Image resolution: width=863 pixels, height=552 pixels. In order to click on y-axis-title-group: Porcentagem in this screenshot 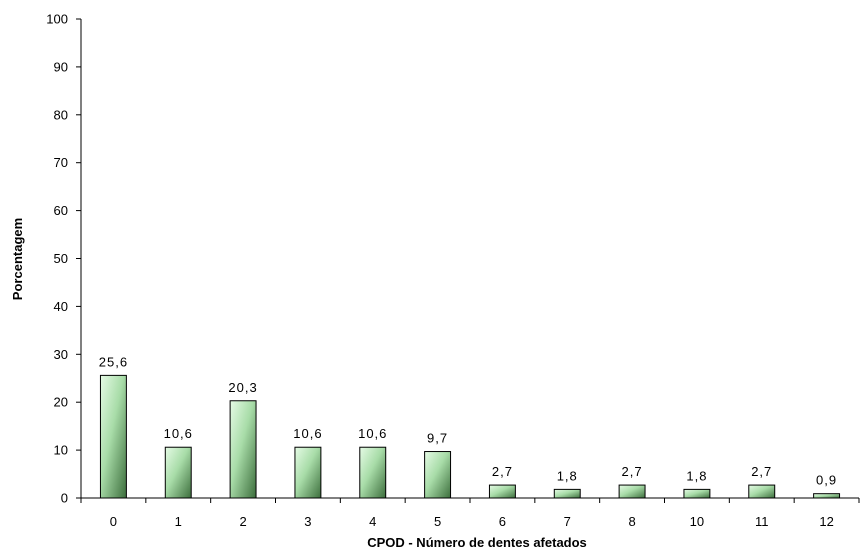, I will do `click(17, 259)`.